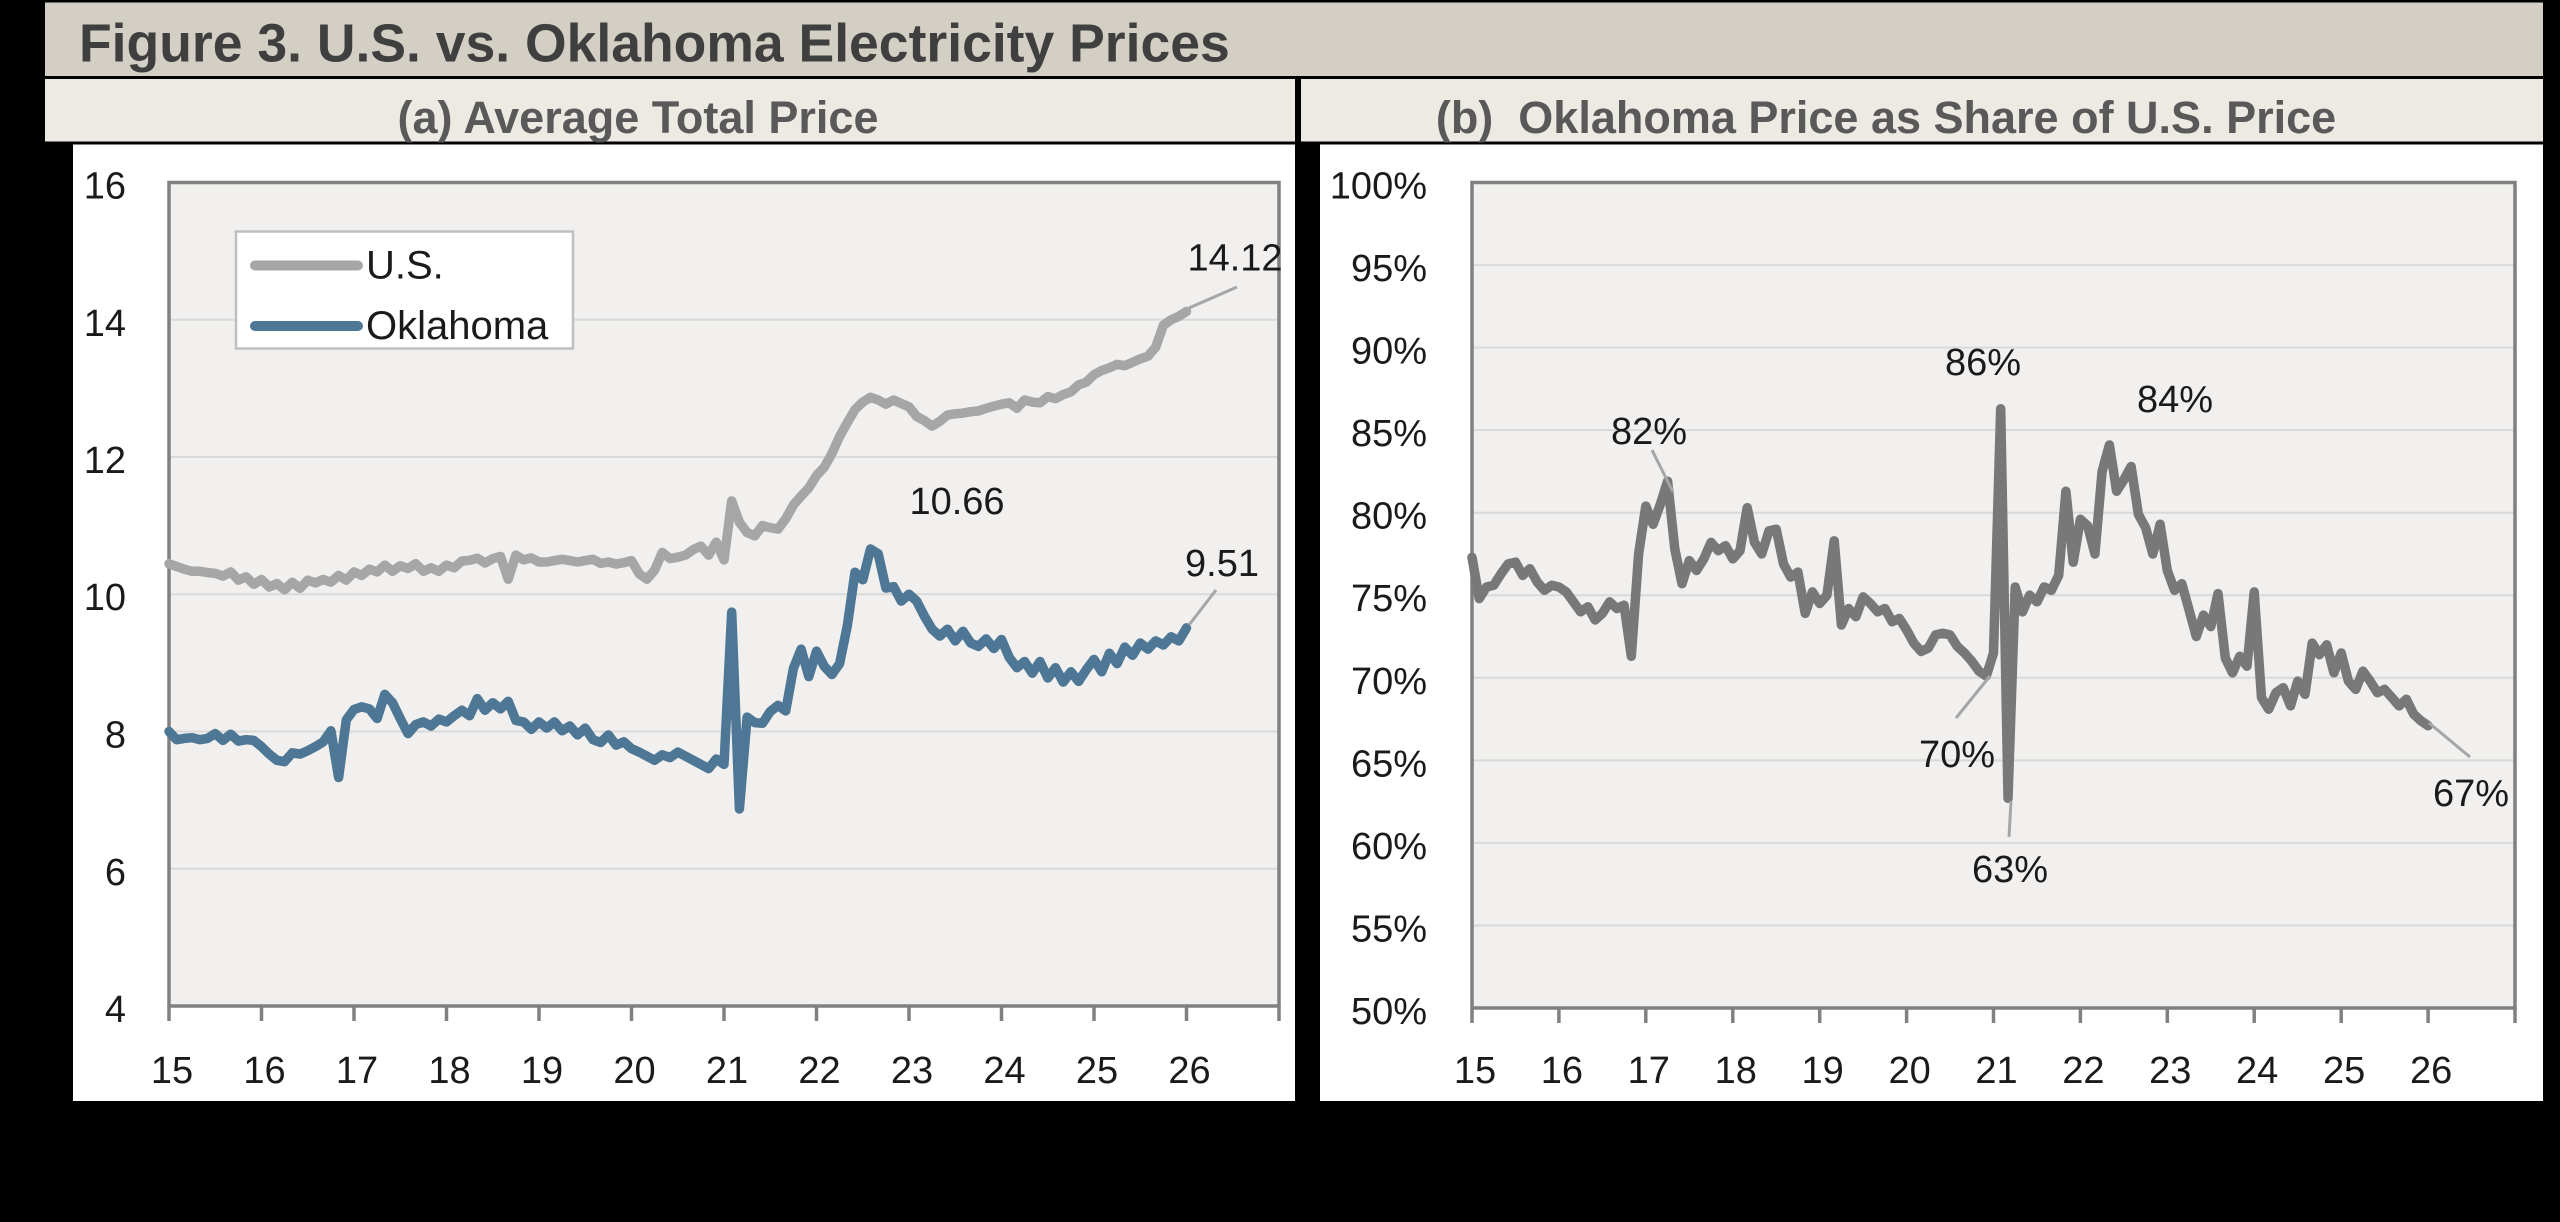  What do you see at coordinates (1389, 1012) in the screenshot?
I see `svg-text: 50%` at bounding box center [1389, 1012].